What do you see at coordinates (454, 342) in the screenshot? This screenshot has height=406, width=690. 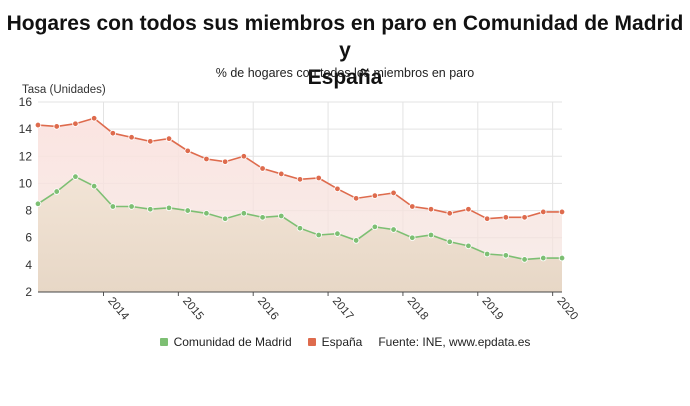 I see `source-text: Fuente: INE, www.epdata.es` at bounding box center [454, 342].